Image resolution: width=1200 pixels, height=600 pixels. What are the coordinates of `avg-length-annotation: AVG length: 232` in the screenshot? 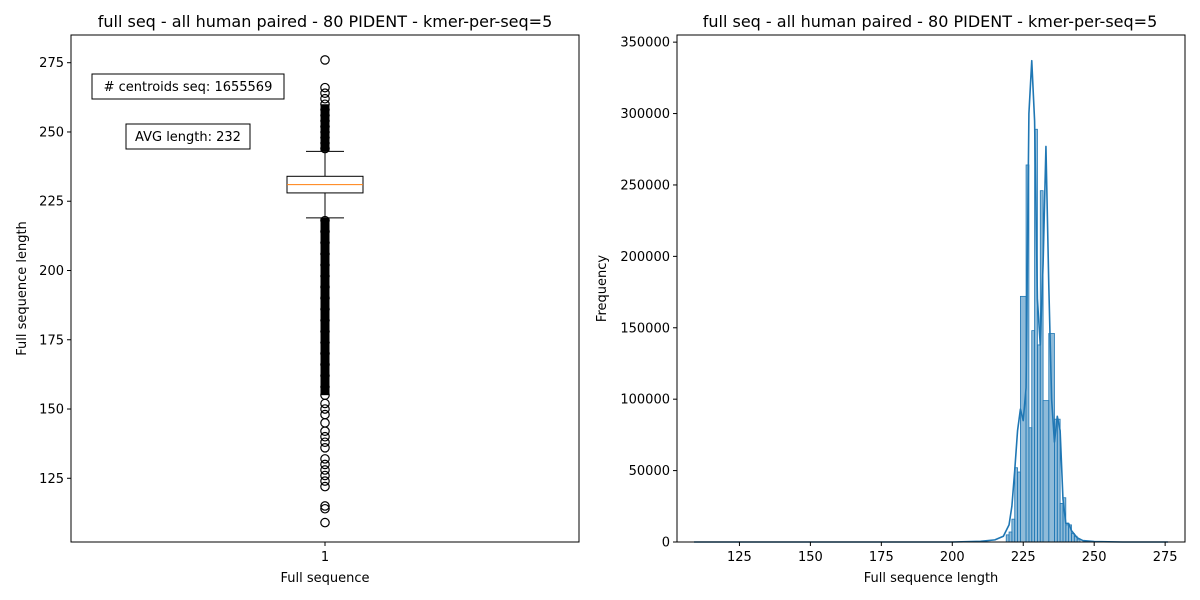 It's located at (188, 136).